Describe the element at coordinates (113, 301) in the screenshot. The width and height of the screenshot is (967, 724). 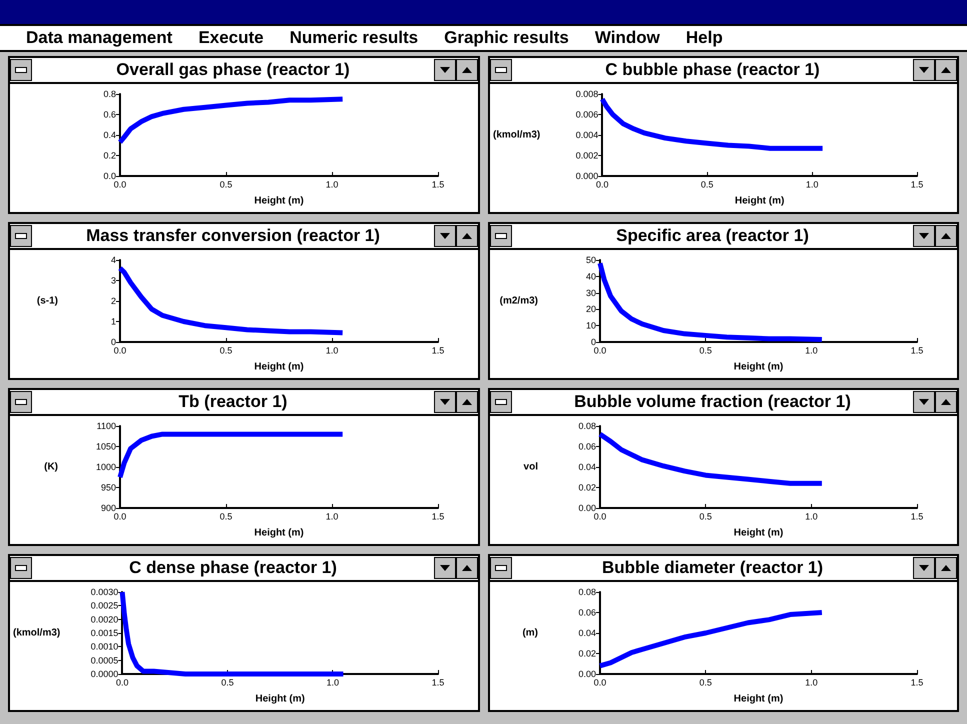
I see `y-tick-label: 2` at that location.